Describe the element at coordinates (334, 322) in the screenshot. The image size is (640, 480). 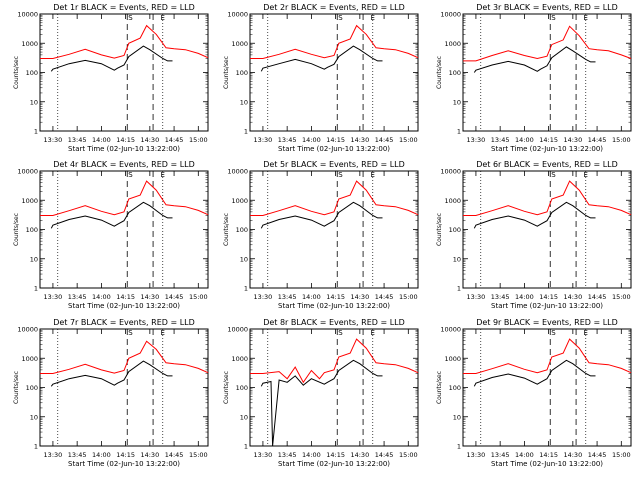
I see `chart-title: Det 8r BLACK = Events, RED = LLD` at that location.